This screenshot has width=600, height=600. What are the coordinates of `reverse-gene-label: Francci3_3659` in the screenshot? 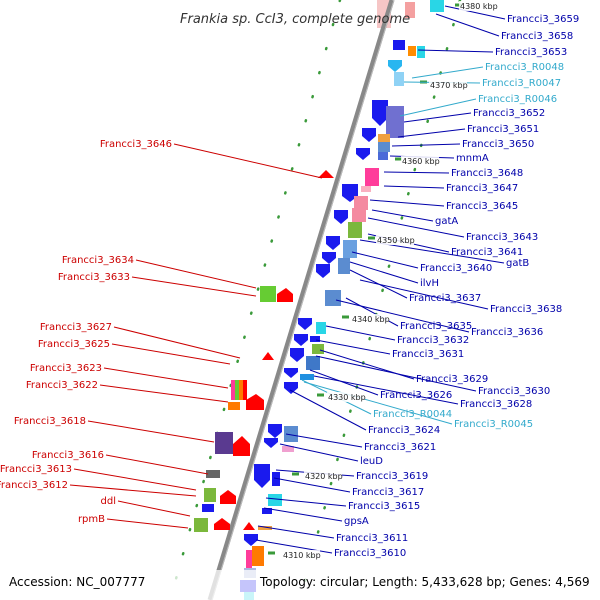 It's located at (543, 19).